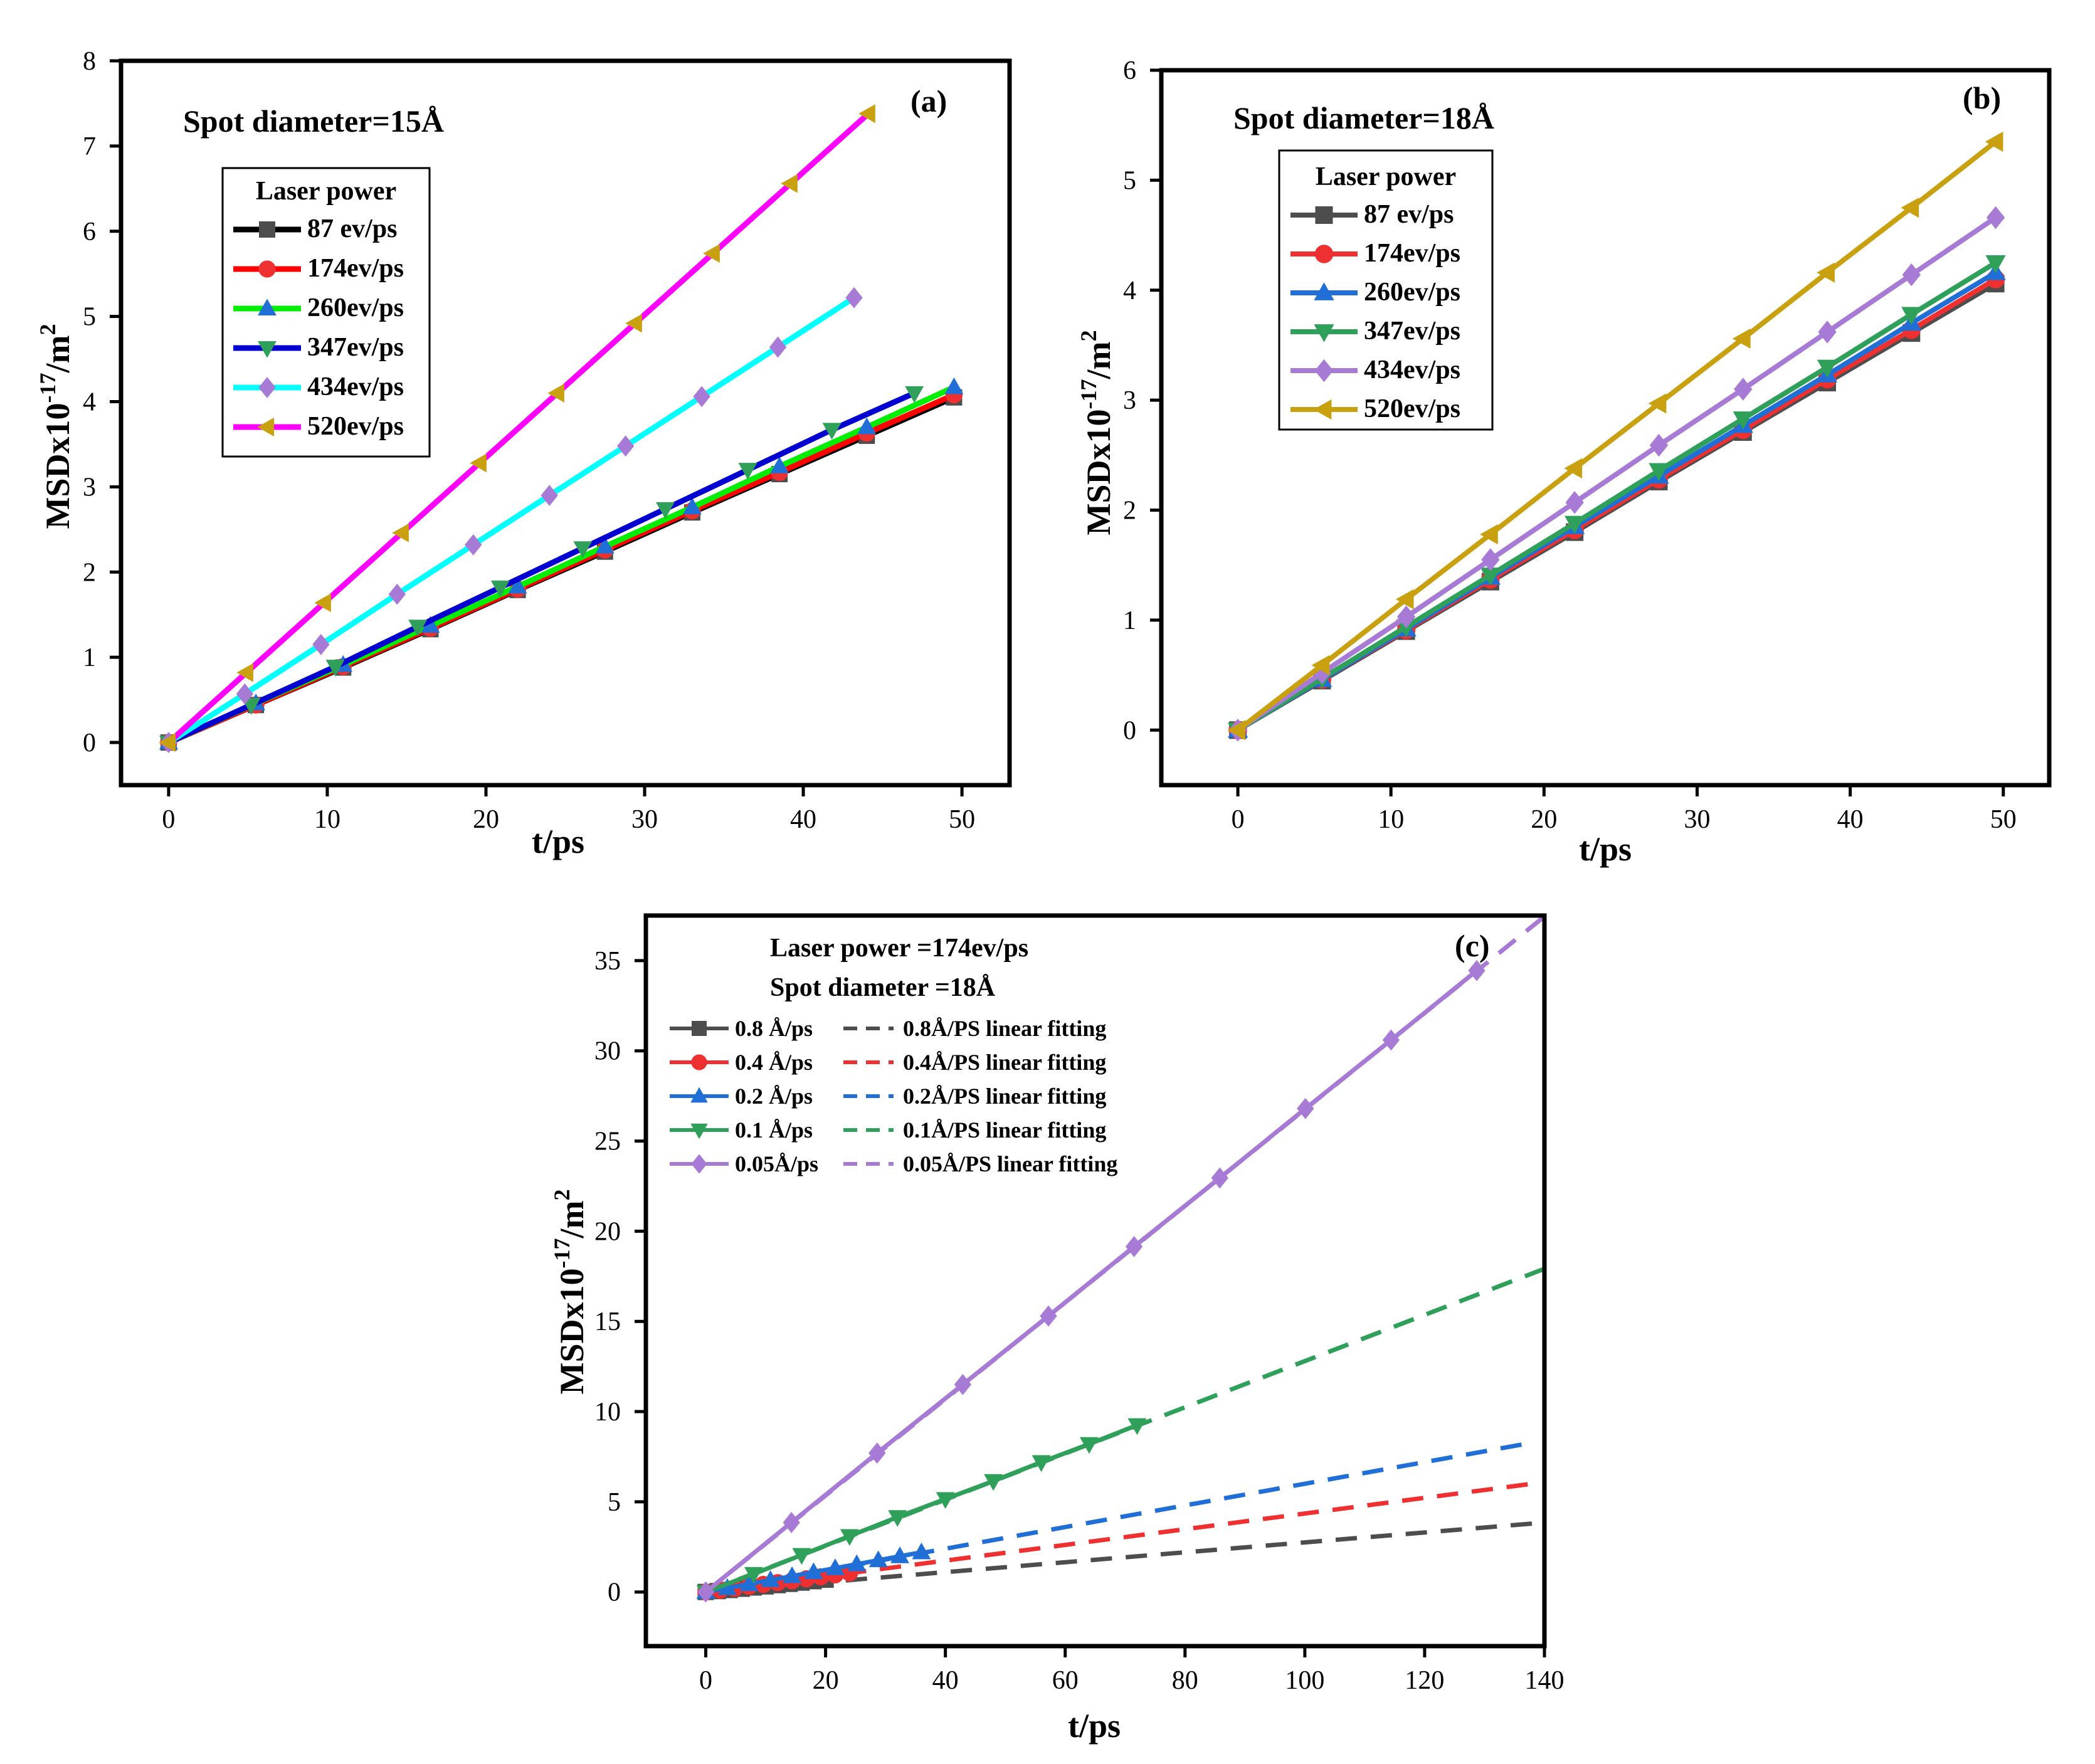 This screenshot has width=2095, height=1764. What do you see at coordinates (558, 841) in the screenshot?
I see `panel-a-x-axis-label: t/ps` at bounding box center [558, 841].